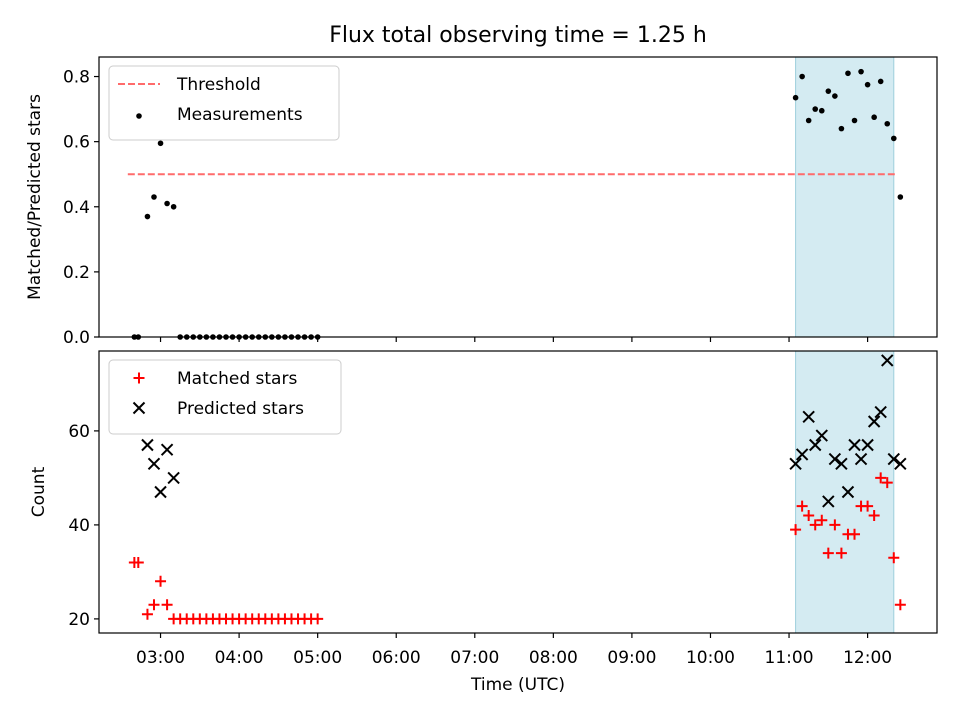 The height and width of the screenshot is (720, 960). Describe the element at coordinates (79, 526) in the screenshot. I see `y-tick-label: 40` at that location.